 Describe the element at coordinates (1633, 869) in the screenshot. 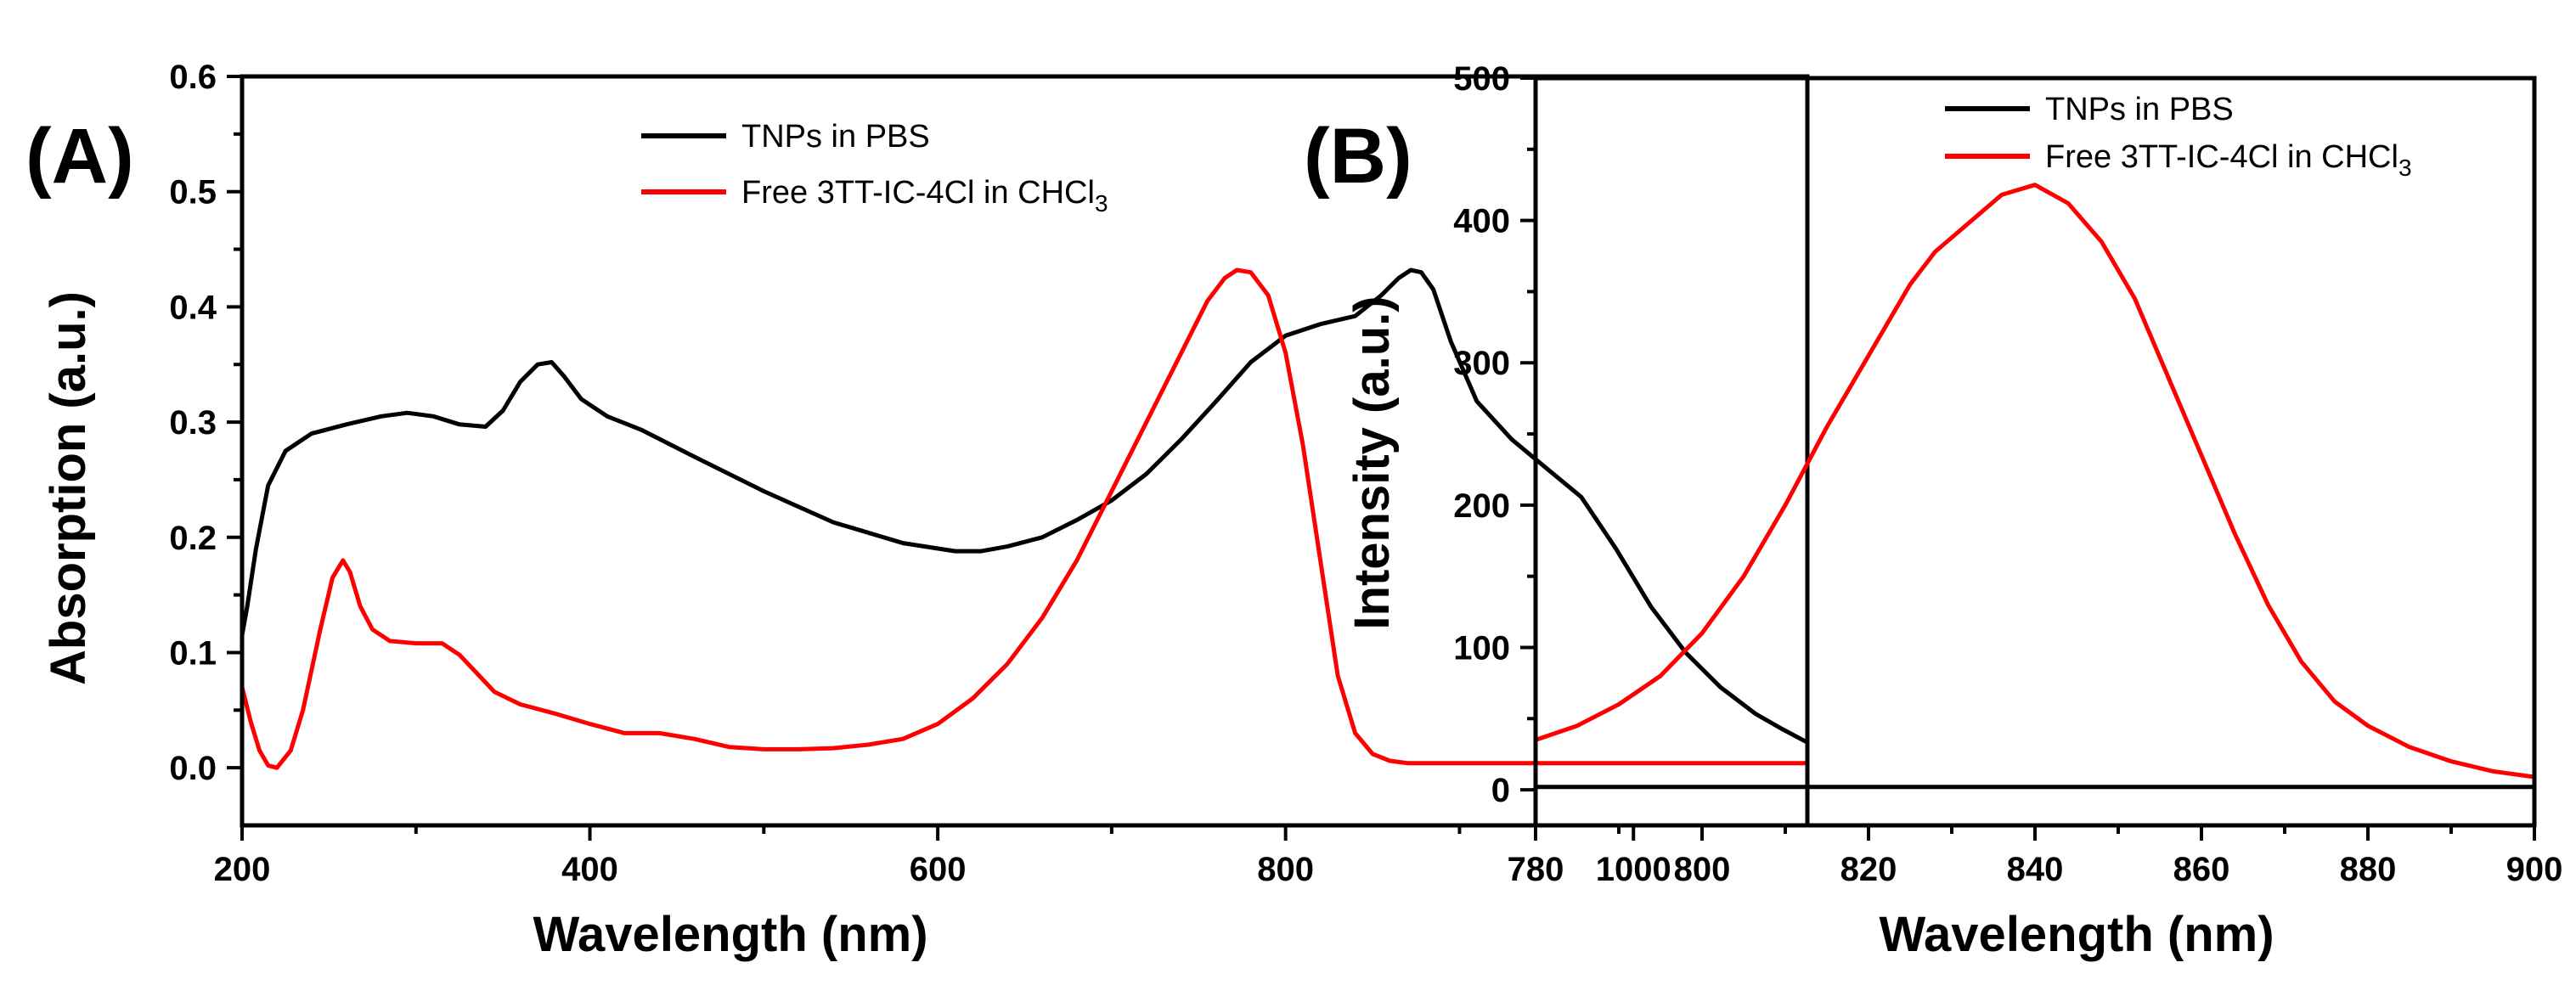

I see `panel-a-x-tick-label: 1000` at that location.